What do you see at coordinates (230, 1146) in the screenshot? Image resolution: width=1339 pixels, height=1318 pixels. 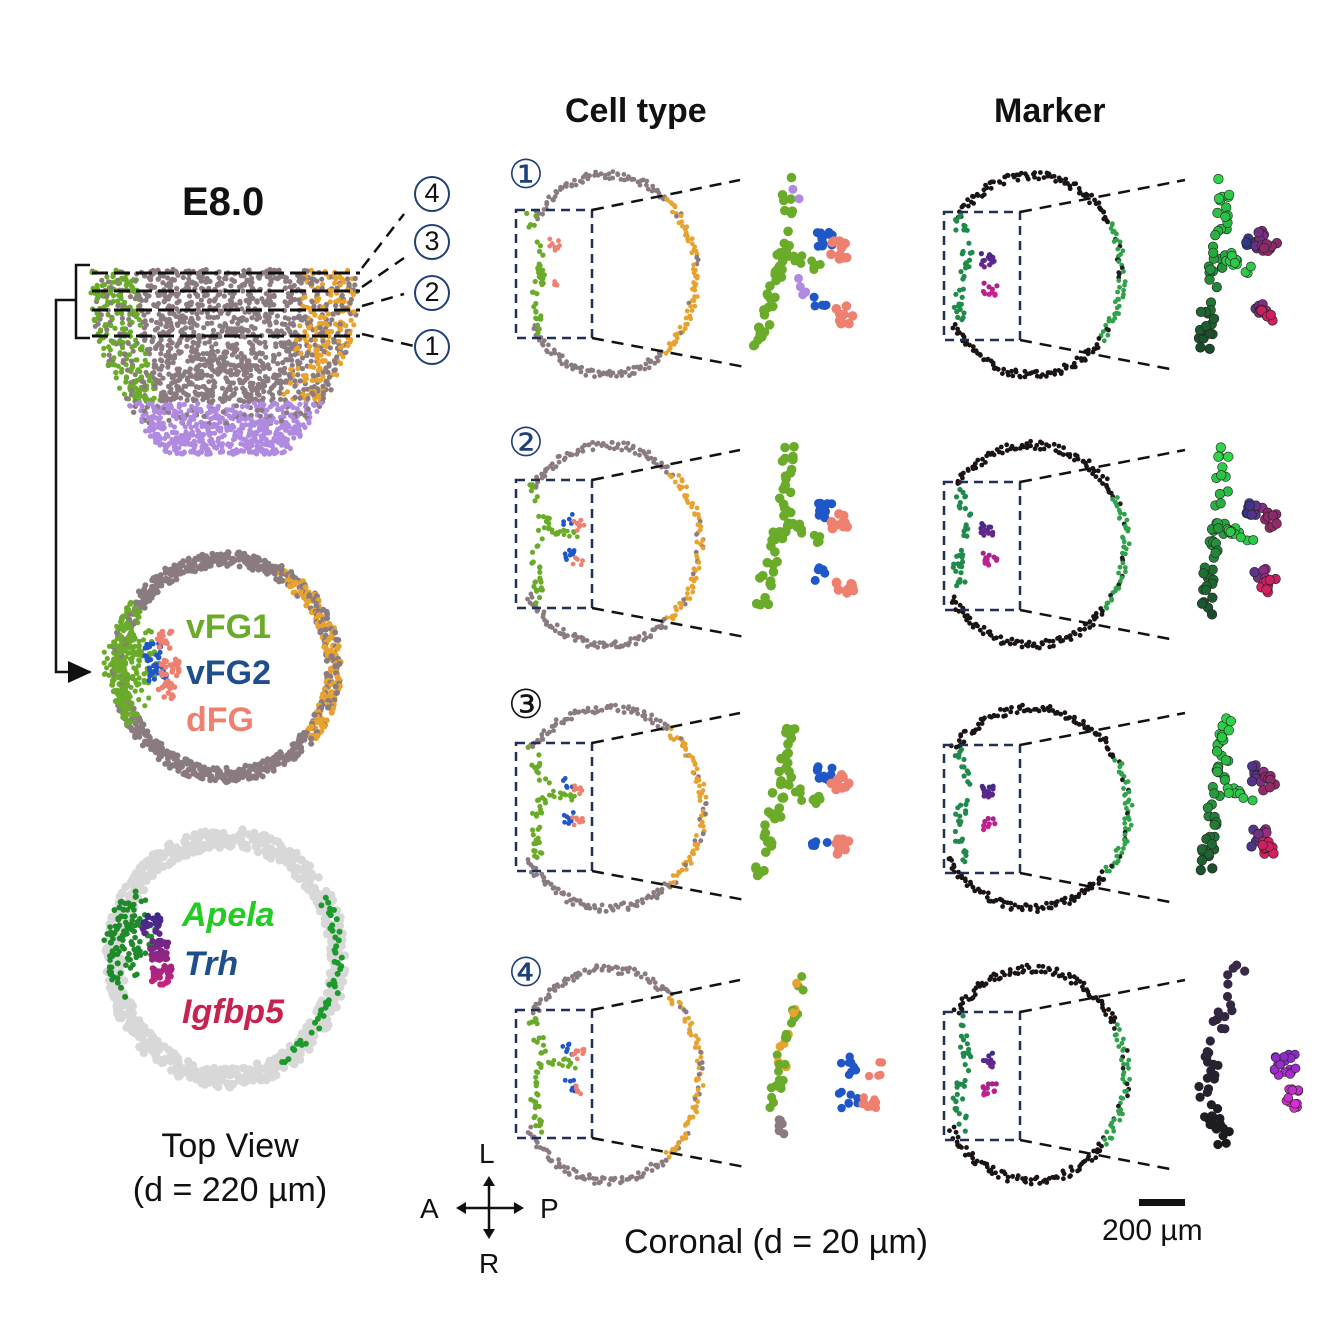 I see `top-view-title: Top View` at bounding box center [230, 1146].